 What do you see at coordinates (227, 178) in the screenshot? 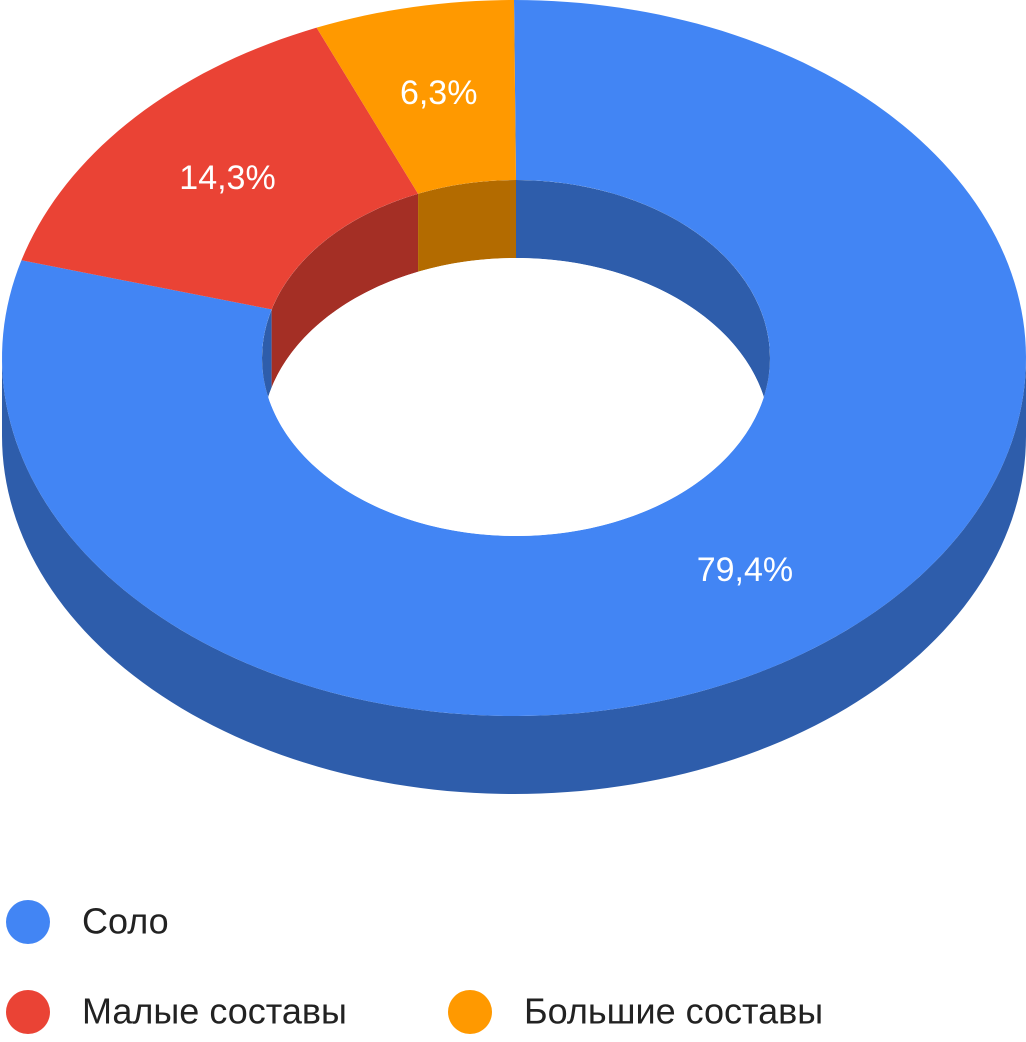
I see `data-label: 14,3%` at bounding box center [227, 178].